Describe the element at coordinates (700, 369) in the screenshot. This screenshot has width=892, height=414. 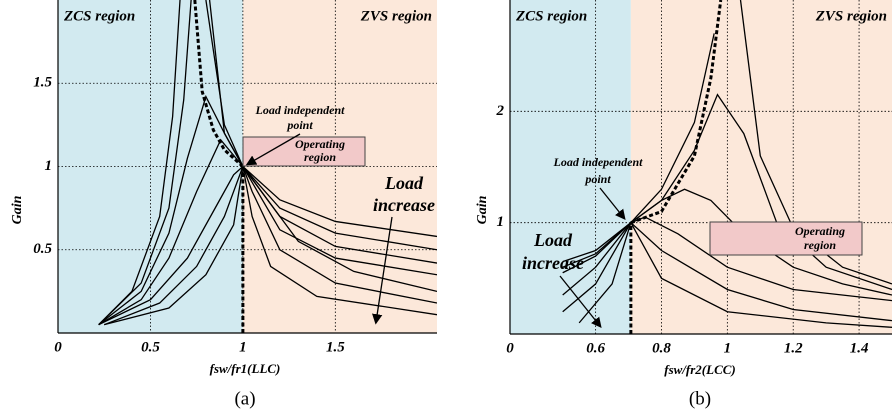
I see `x-axis-label: fsw/fr2(LCC)` at that location.